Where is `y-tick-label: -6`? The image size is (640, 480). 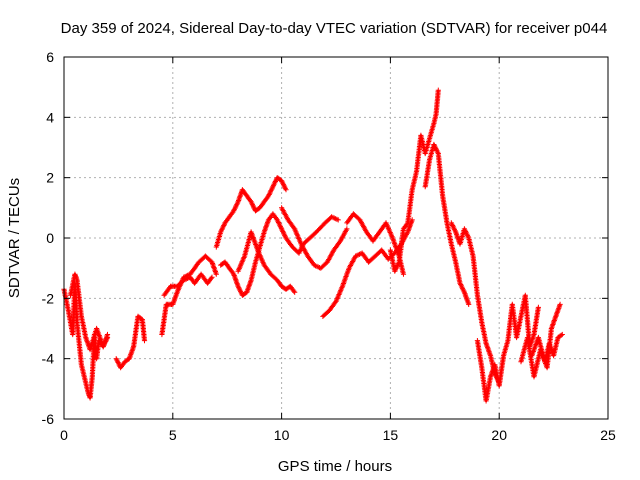
y-tick-label: -6 is located at coordinates (48, 419).